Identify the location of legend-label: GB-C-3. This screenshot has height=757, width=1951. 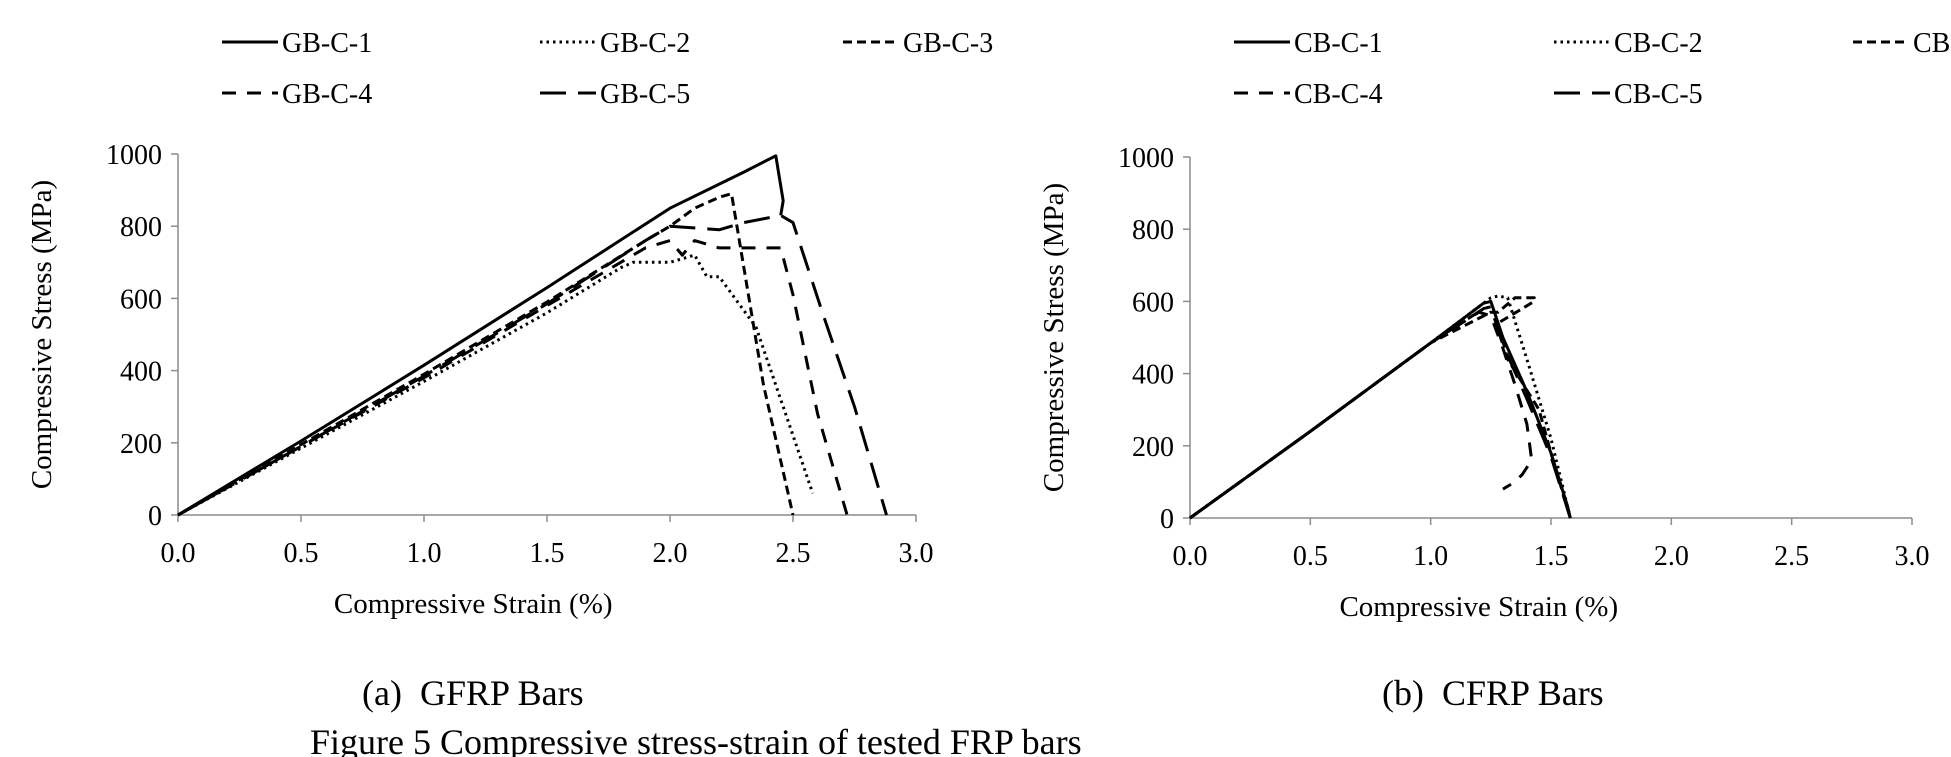
(948, 43).